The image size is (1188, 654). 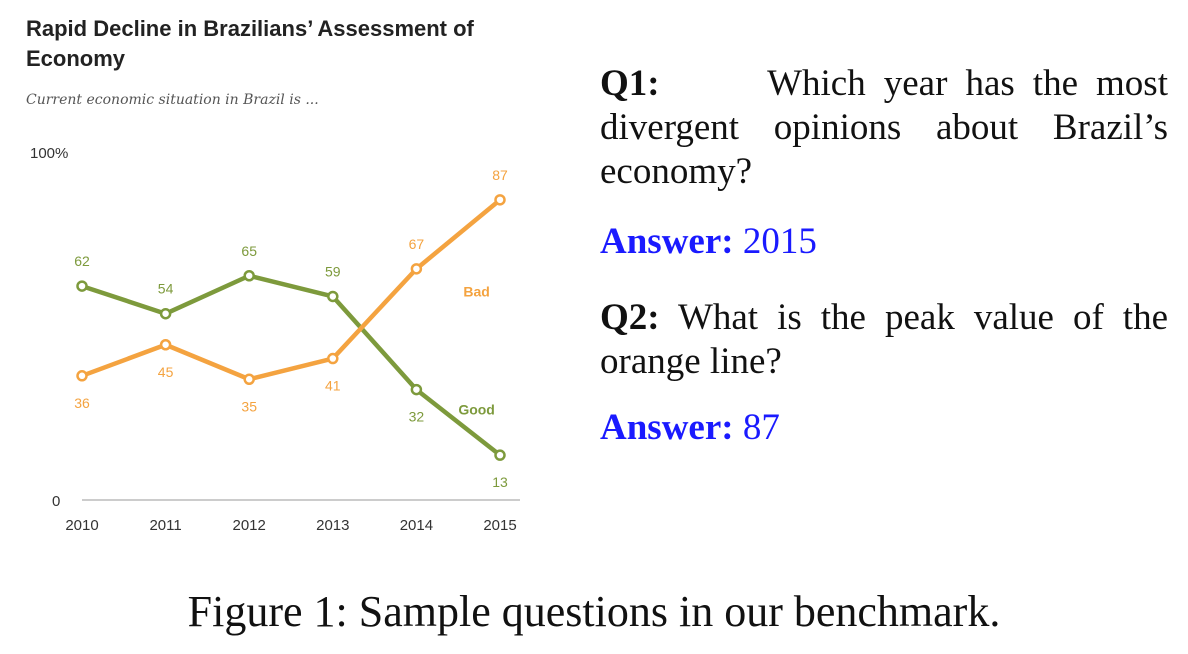 What do you see at coordinates (667, 427) in the screenshot?
I see `answer-2-label: Answer:` at bounding box center [667, 427].